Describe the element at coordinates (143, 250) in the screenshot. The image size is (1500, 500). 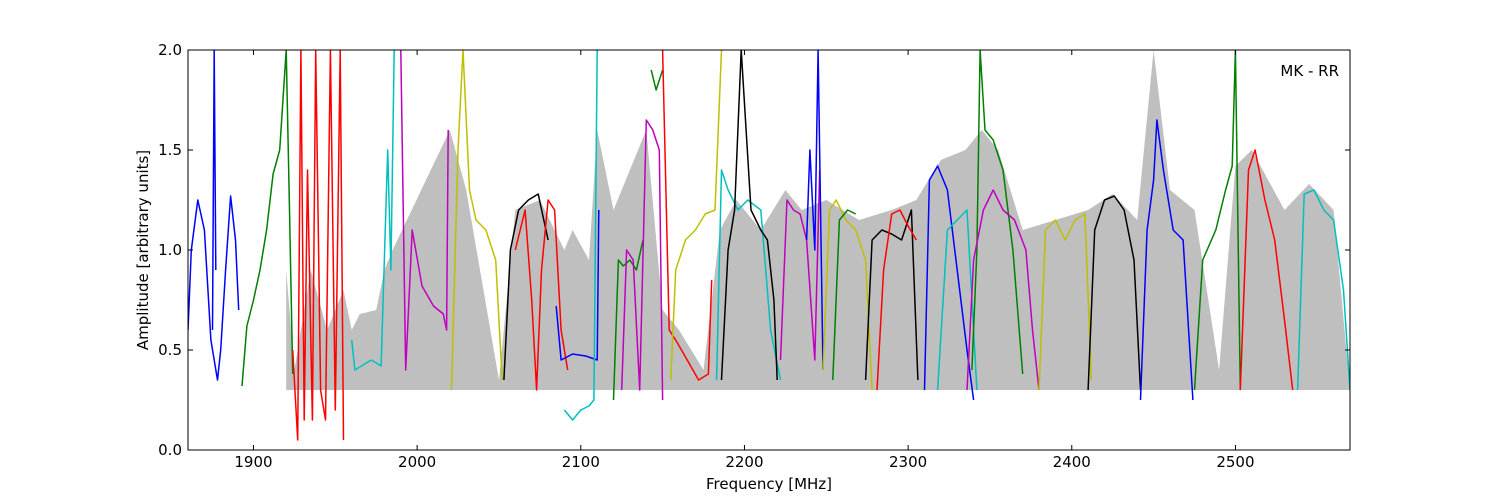
I see `y-axis-label: Amplitude [arbitrary units]` at that location.